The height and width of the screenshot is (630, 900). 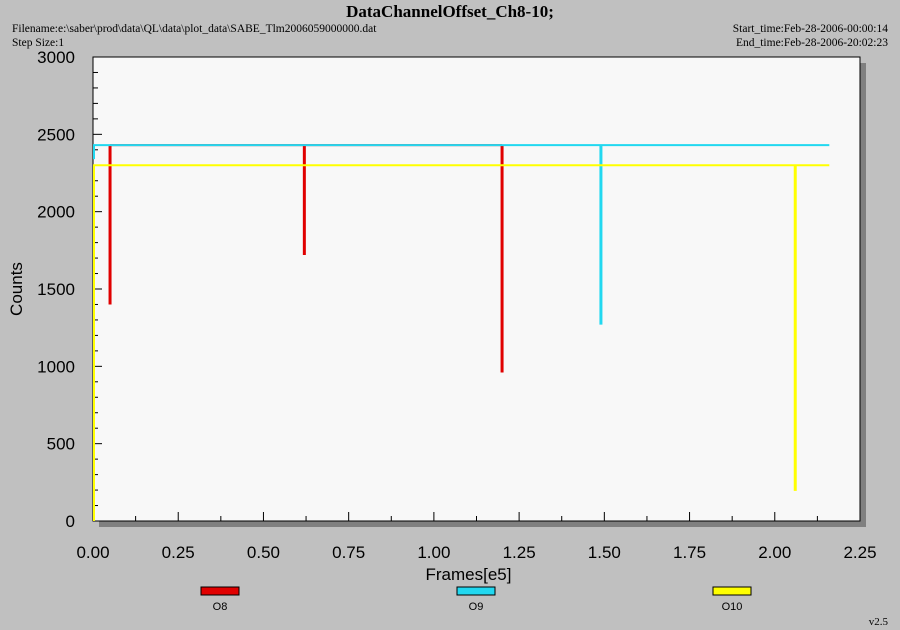 I want to click on x-tick-label: 1.00, so click(x=433, y=552).